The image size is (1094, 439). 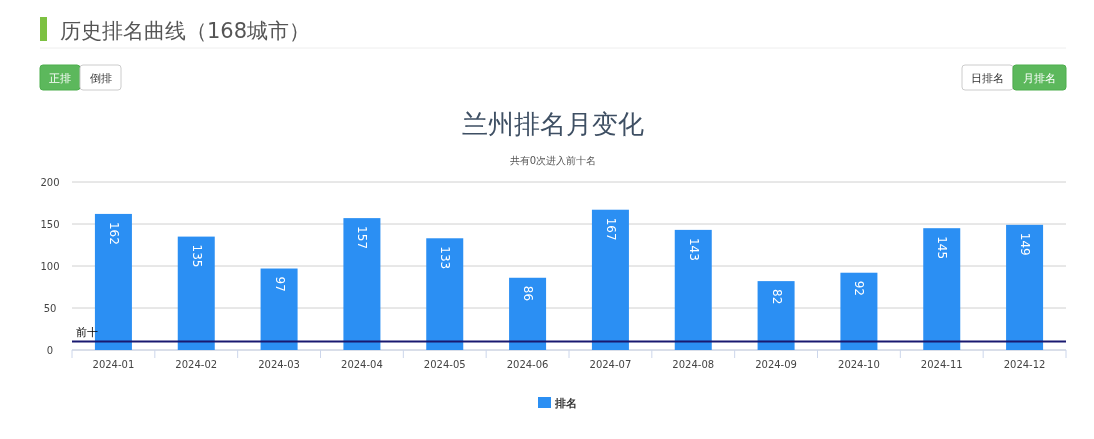 What do you see at coordinates (987, 77) in the screenshot?
I see `button: 日排名` at bounding box center [987, 77].